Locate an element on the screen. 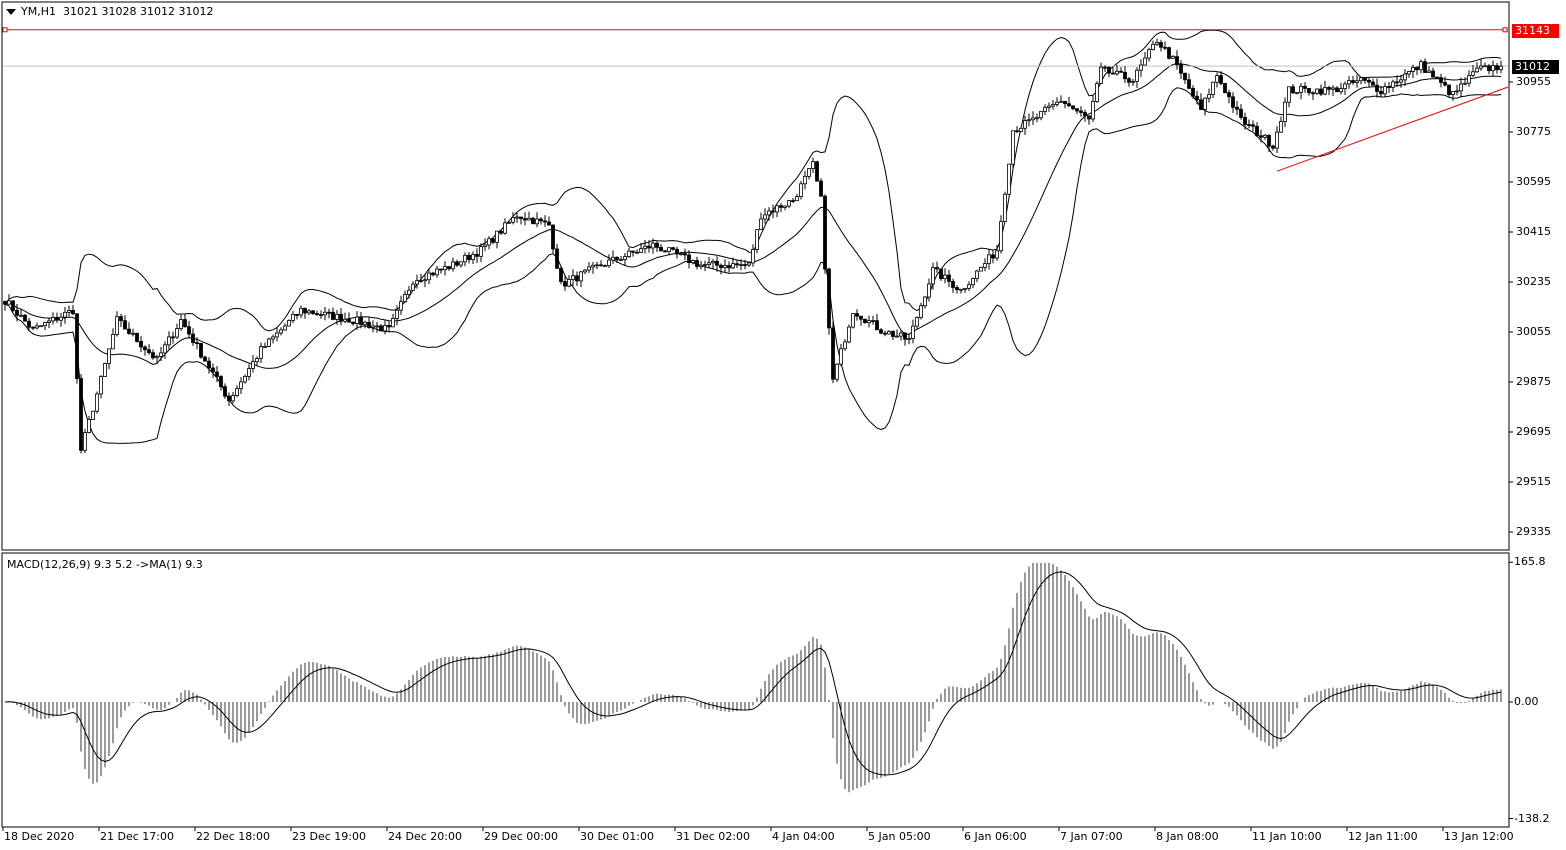 The image size is (1566, 850). x-tick-label: 29 Dec 00:00 is located at coordinates (521, 836).